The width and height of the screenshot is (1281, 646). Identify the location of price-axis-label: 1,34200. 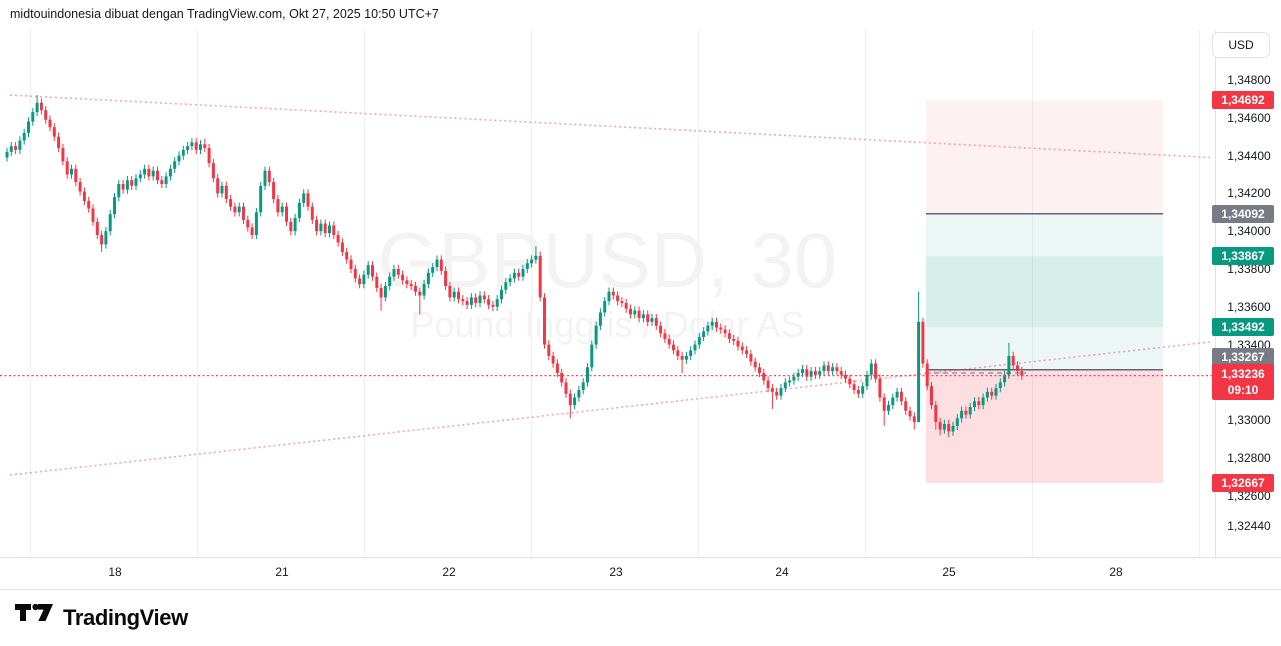
(1249, 193).